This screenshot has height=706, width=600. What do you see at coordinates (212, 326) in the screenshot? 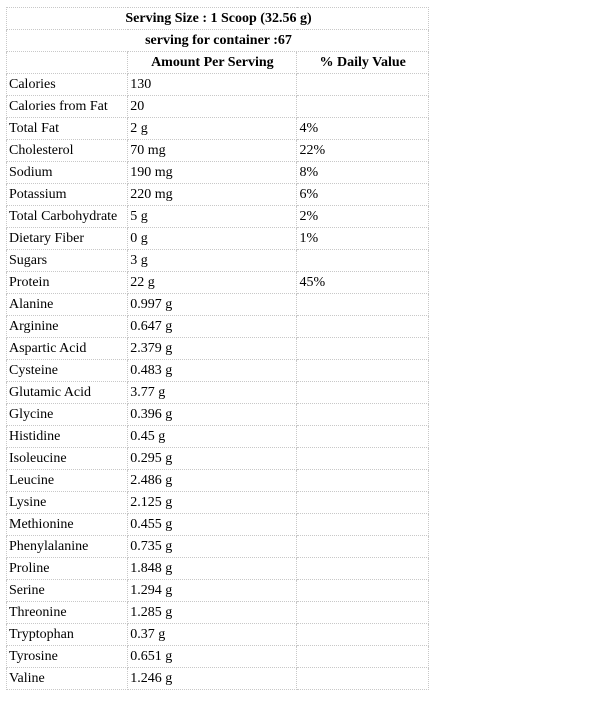
I see `nutrient-amount: 0.647 g` at bounding box center [212, 326].